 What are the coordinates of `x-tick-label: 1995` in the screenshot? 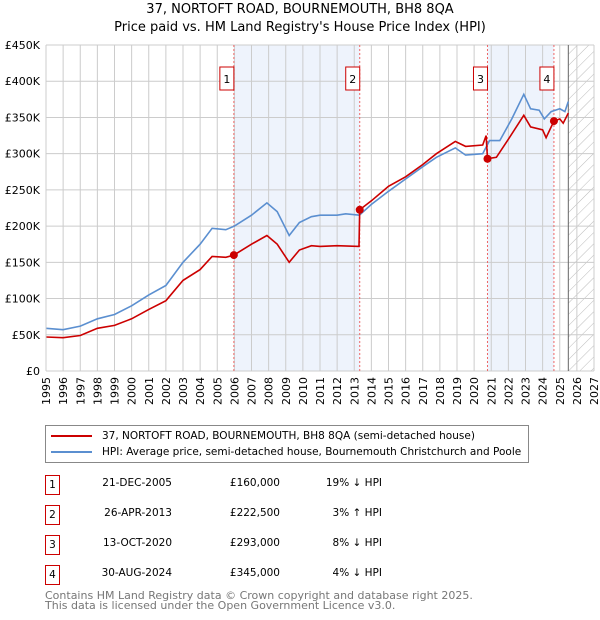 It's located at (46, 391).